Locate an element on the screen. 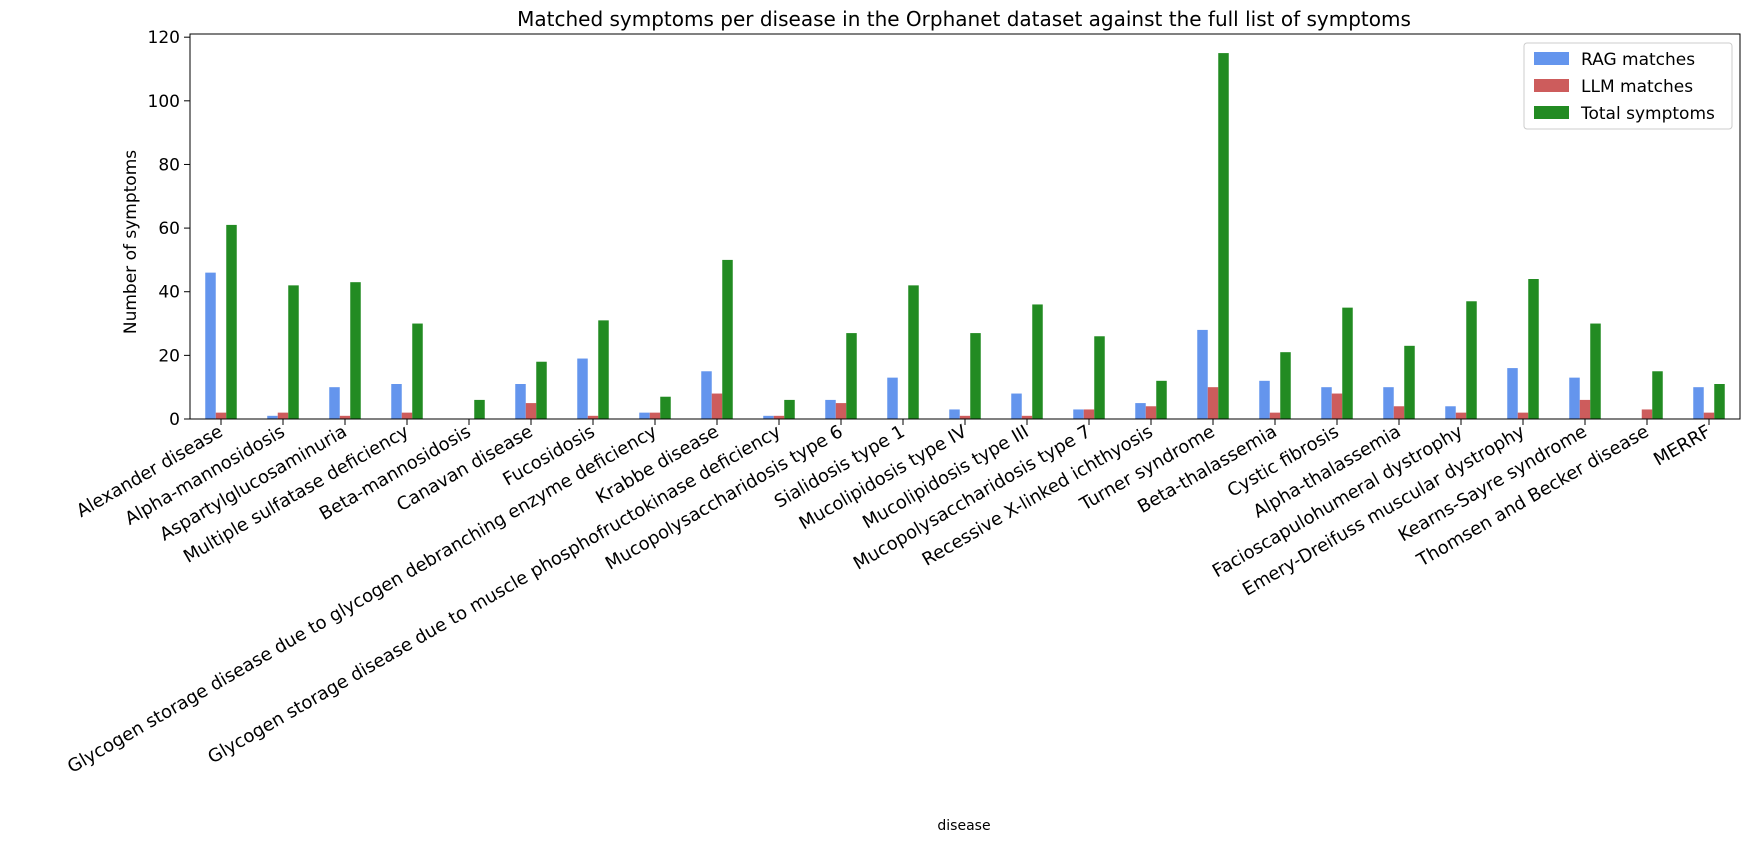  y-tick-label: 120 is located at coordinates (164, 38).